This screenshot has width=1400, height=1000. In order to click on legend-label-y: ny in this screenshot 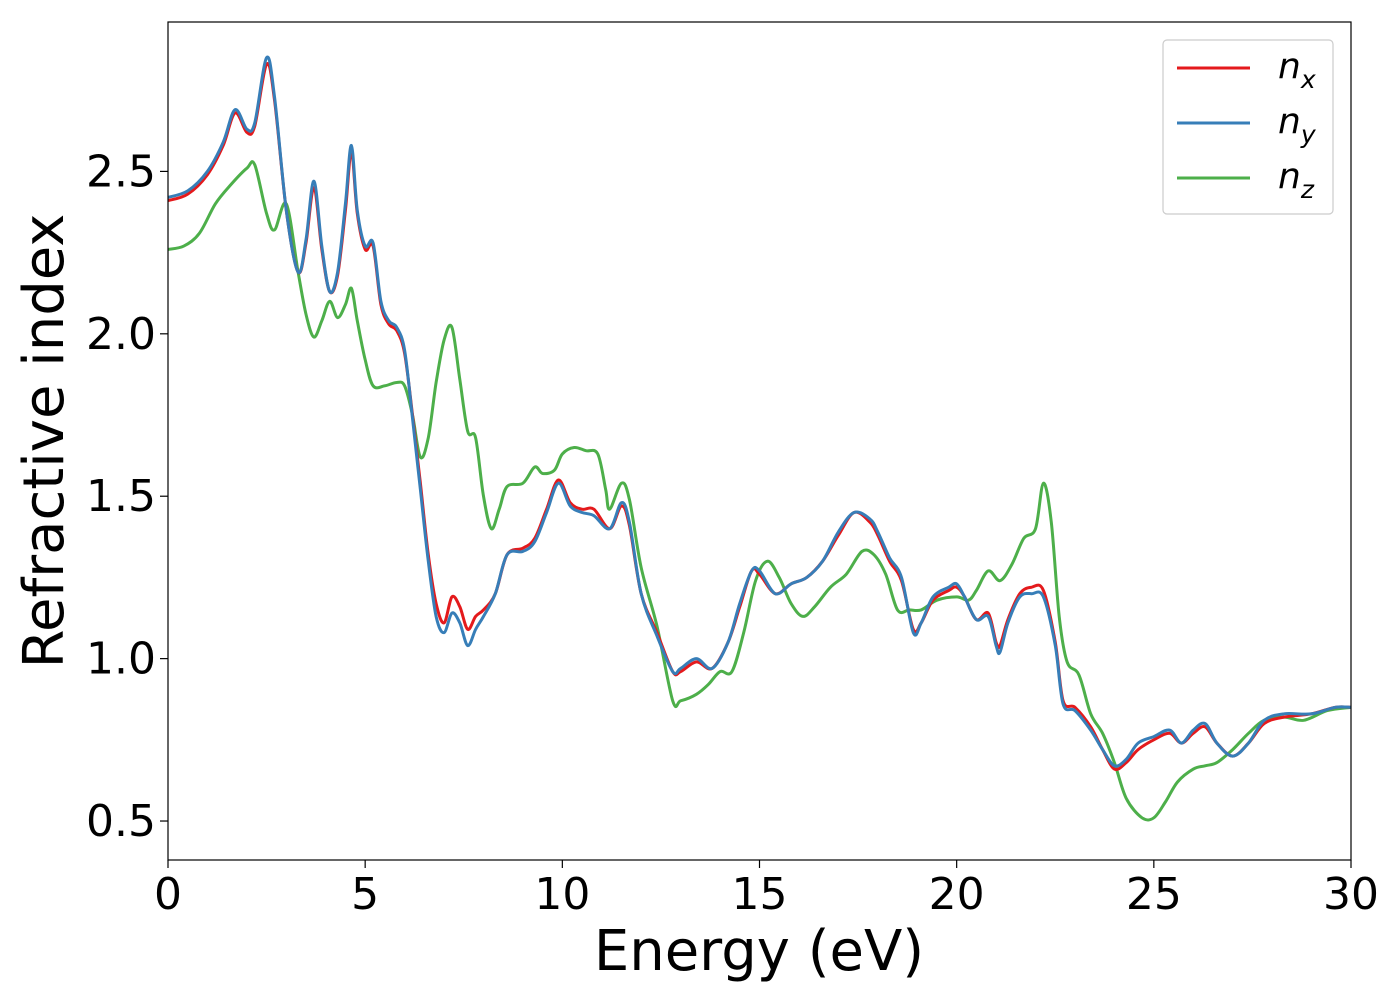, I will do `click(1297, 125)`.